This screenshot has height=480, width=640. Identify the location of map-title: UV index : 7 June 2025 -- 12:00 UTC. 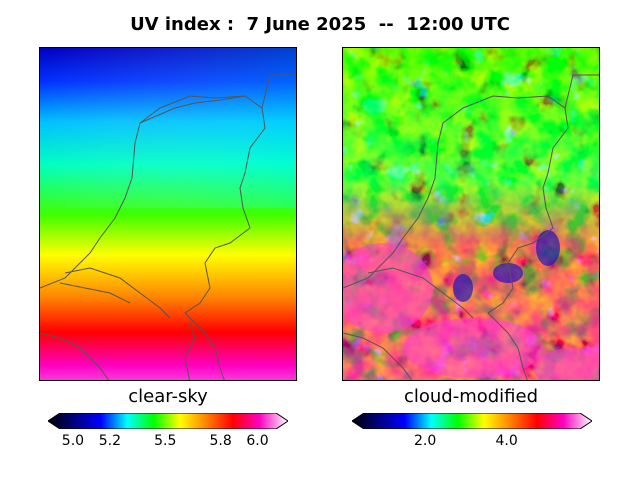
(320, 24).